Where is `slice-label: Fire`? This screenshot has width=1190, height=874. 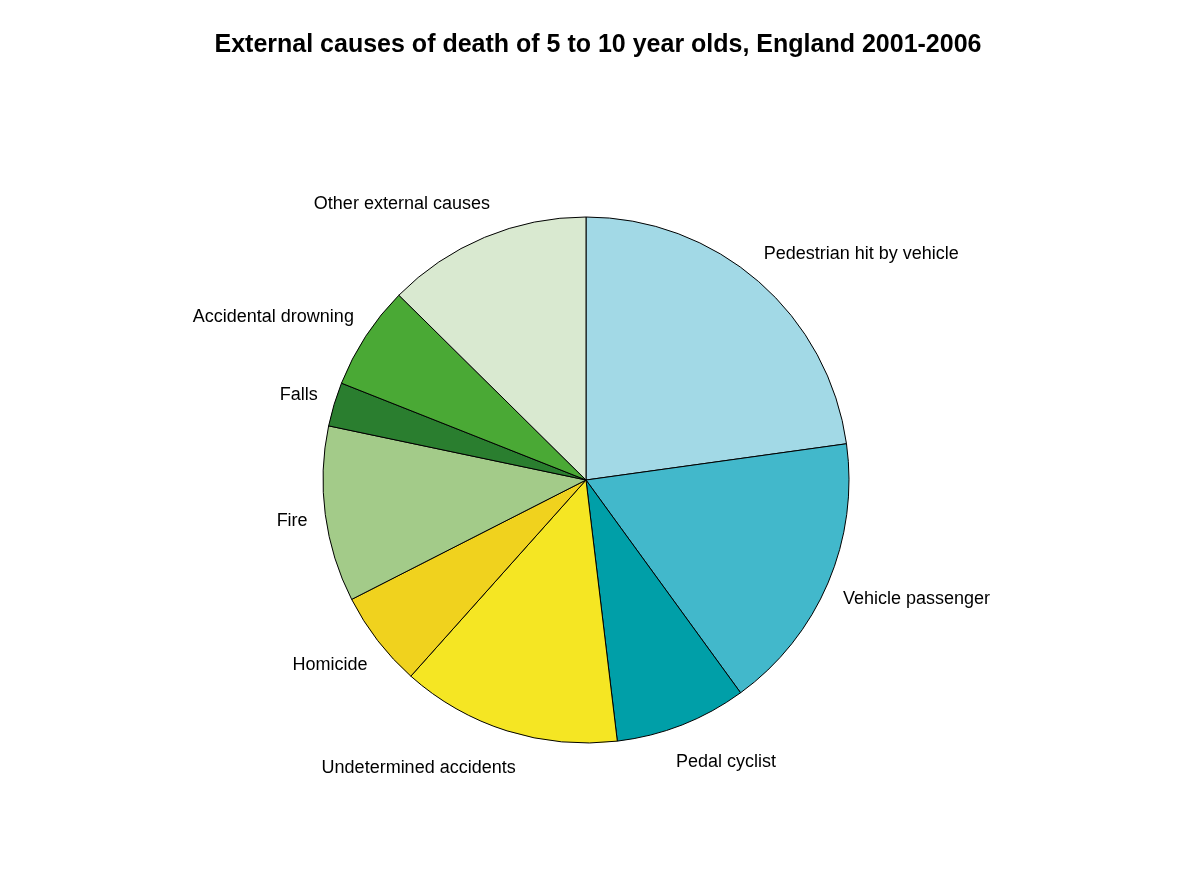
slice-label: Fire is located at coordinates (292, 519).